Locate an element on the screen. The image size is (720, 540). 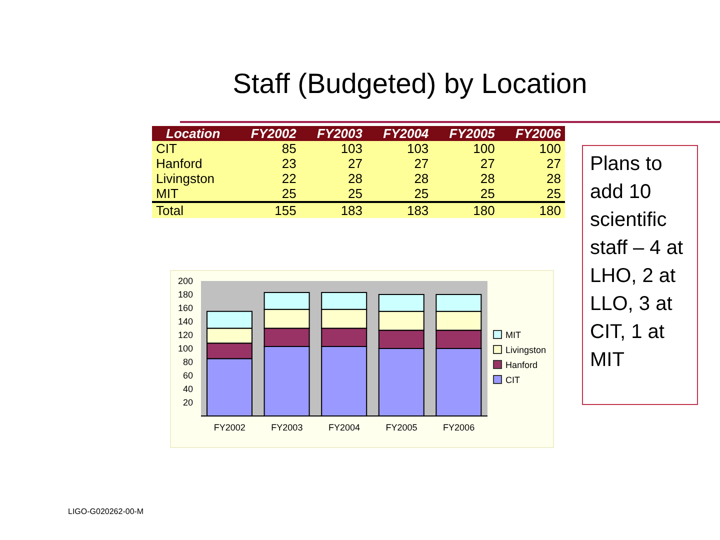
y-tick-label: Hanford is located at coordinates (179, 163).